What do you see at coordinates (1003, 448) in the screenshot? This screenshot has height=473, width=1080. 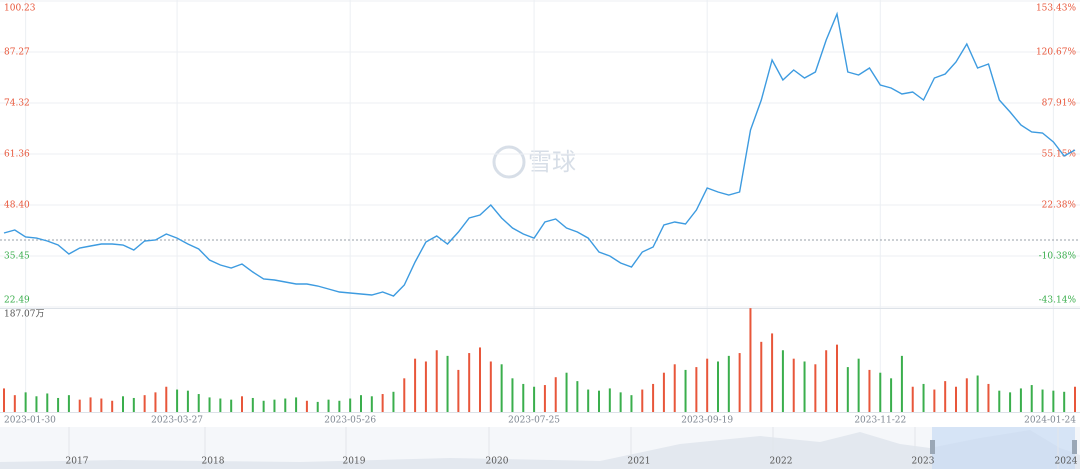 I see `navigator-selection` at bounding box center [1003, 448].